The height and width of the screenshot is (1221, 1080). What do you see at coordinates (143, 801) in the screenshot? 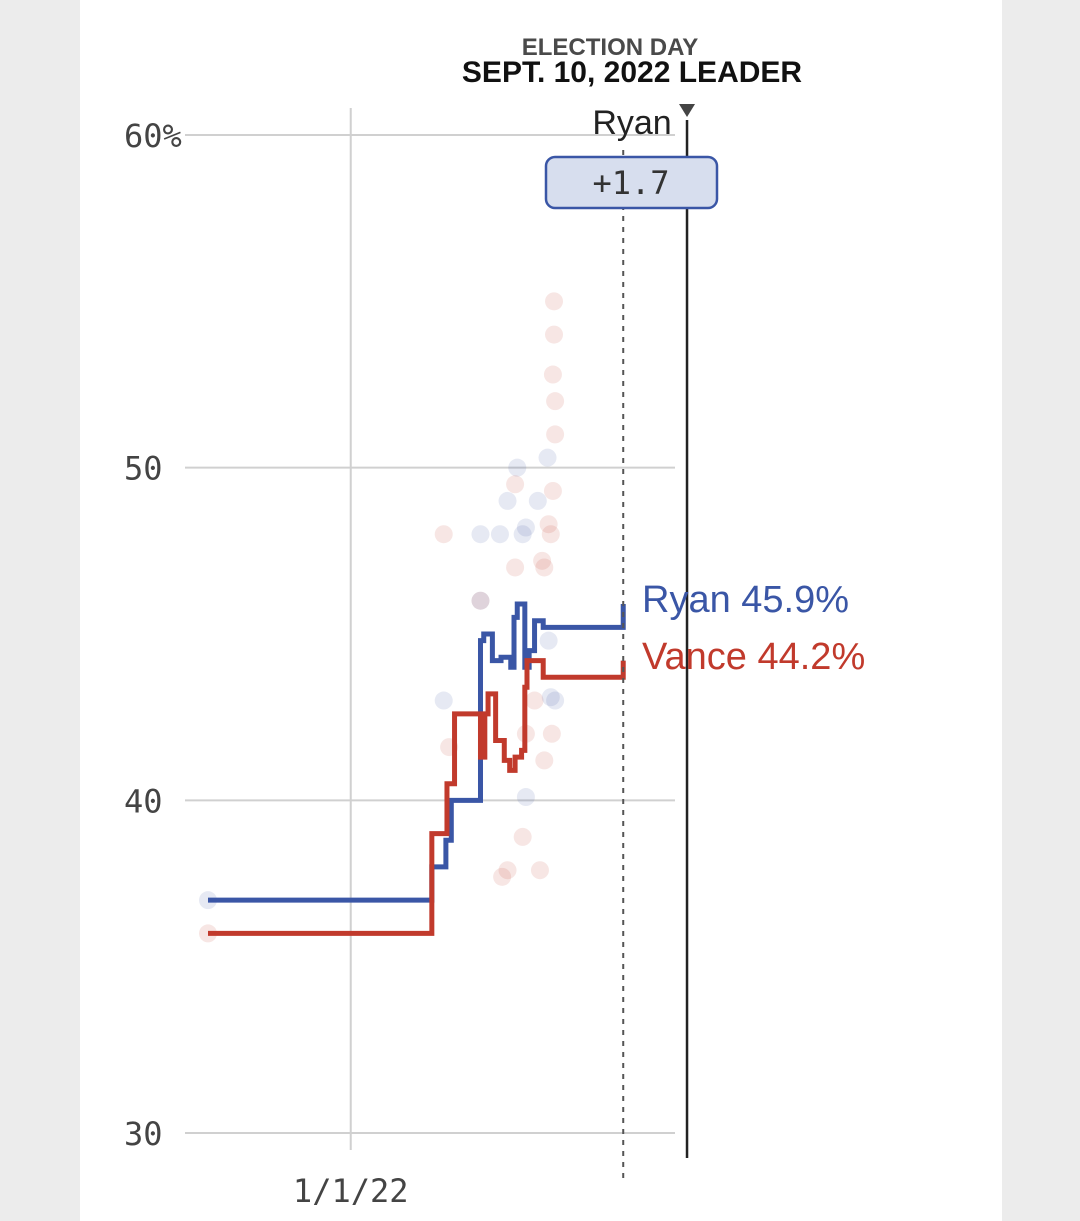
I see `y-tick-label: 40` at bounding box center [143, 801].